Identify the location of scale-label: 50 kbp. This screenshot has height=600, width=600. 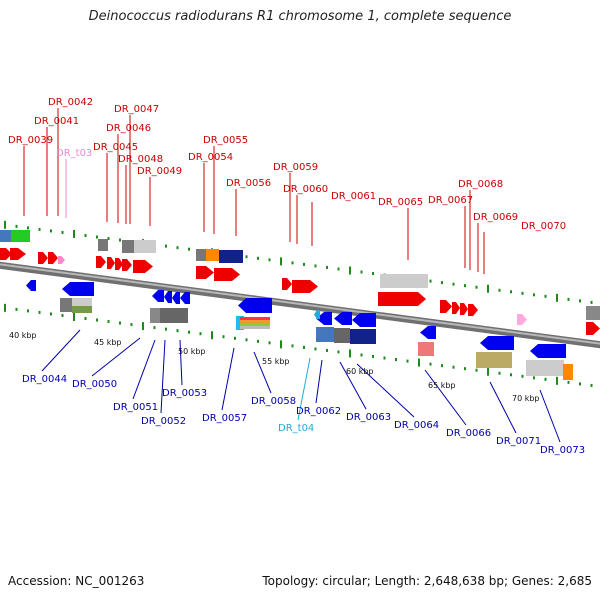
(192, 351).